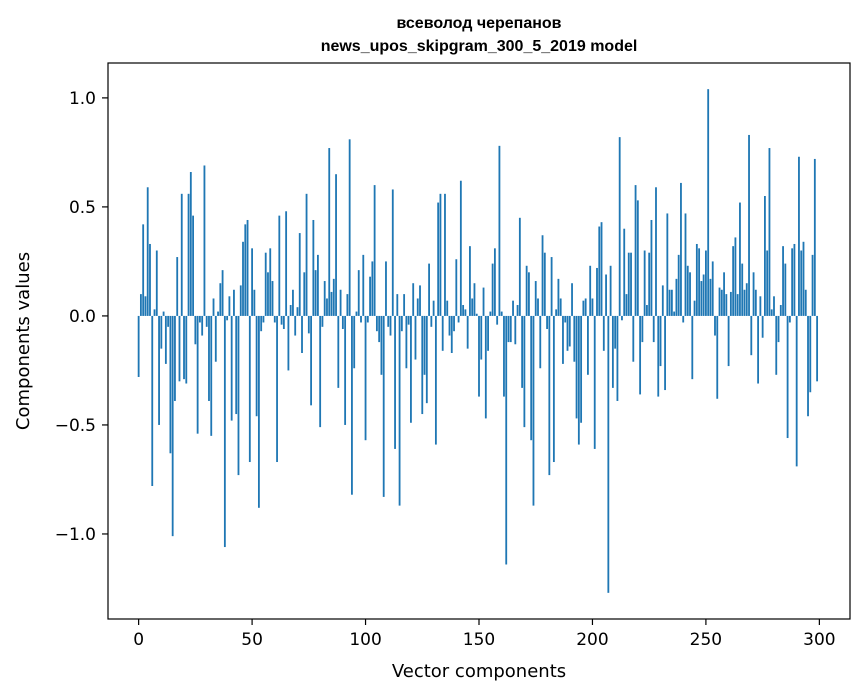 The height and width of the screenshot is (696, 867). Describe the element at coordinates (75, 426) in the screenshot. I see `y-tick-label: −0.5` at that location.